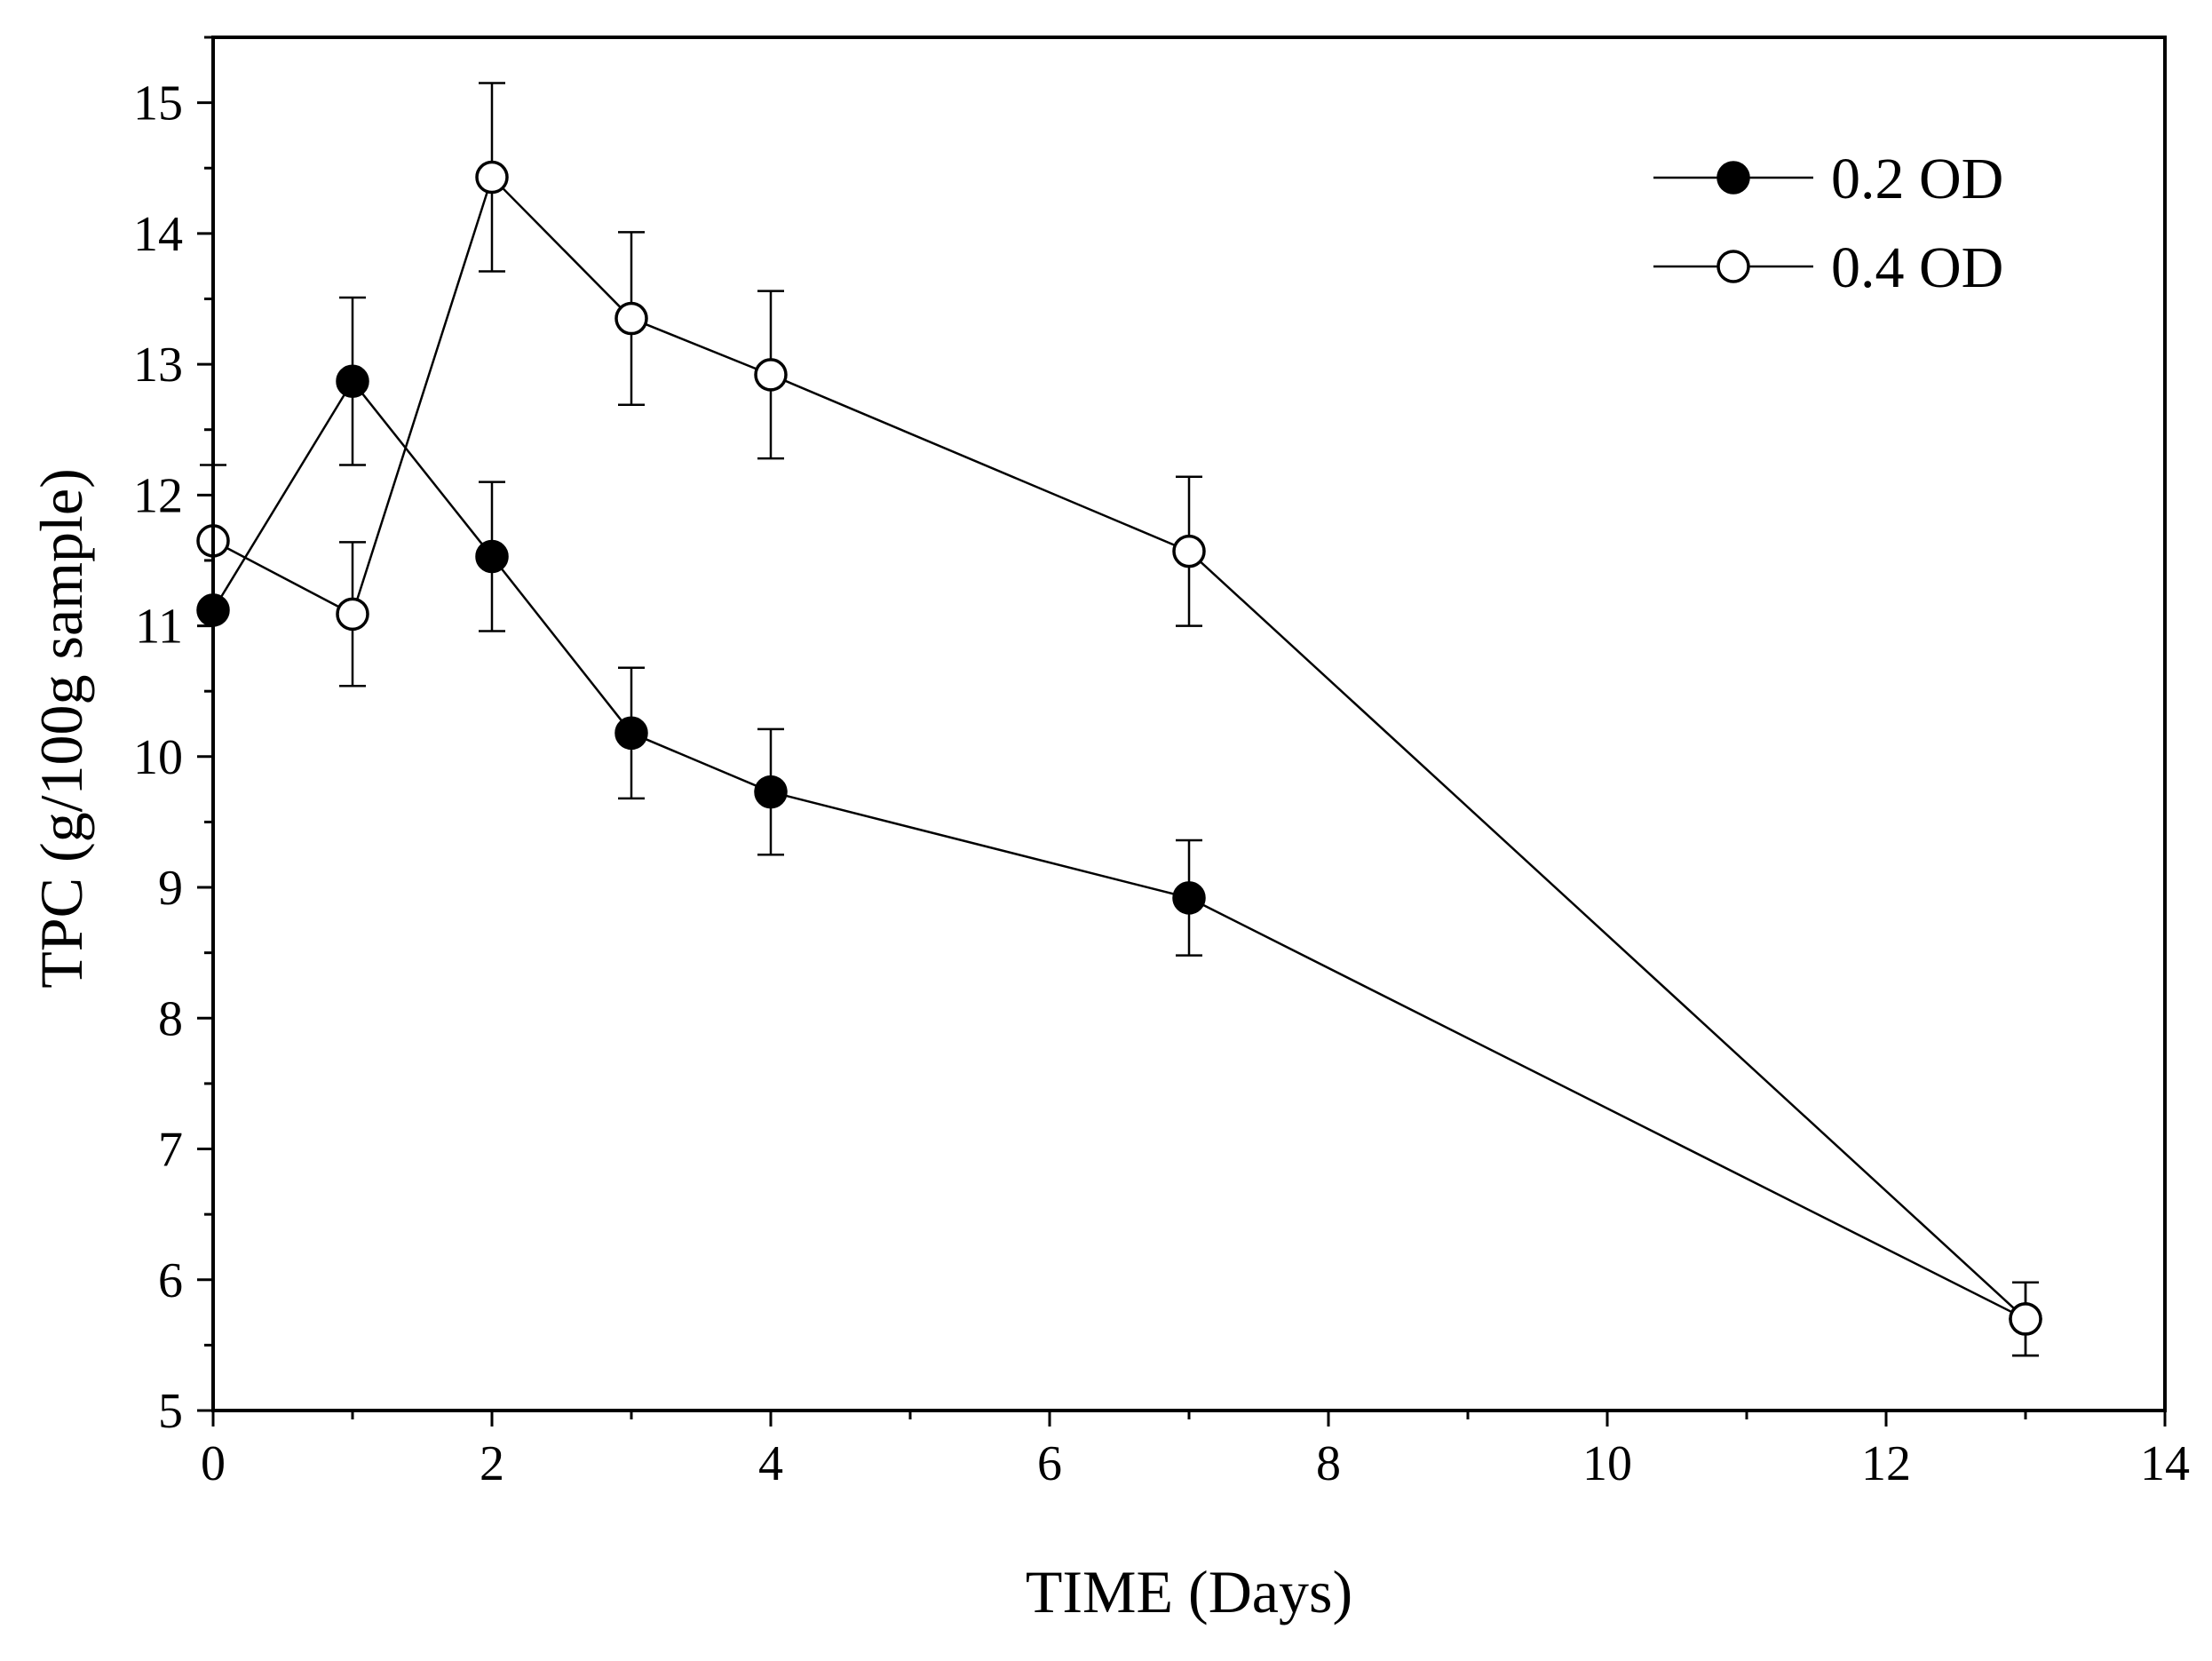 The width and height of the screenshot is (2212, 1661). What do you see at coordinates (770, 1463) in the screenshot?
I see `x-tick-label: 4` at bounding box center [770, 1463].